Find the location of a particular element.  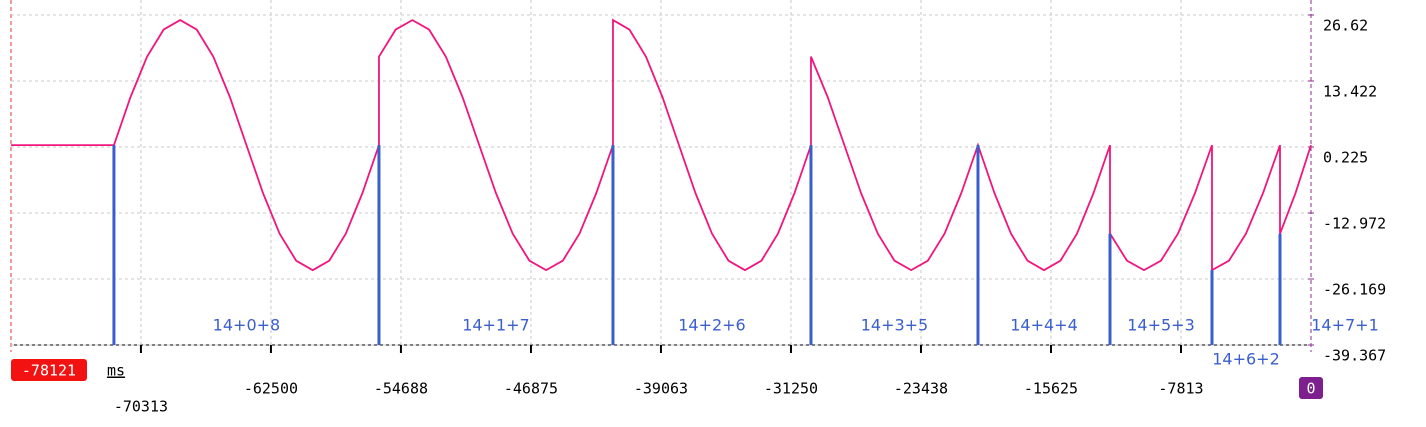

x-tick-label: -31250 is located at coordinates (791, 389).